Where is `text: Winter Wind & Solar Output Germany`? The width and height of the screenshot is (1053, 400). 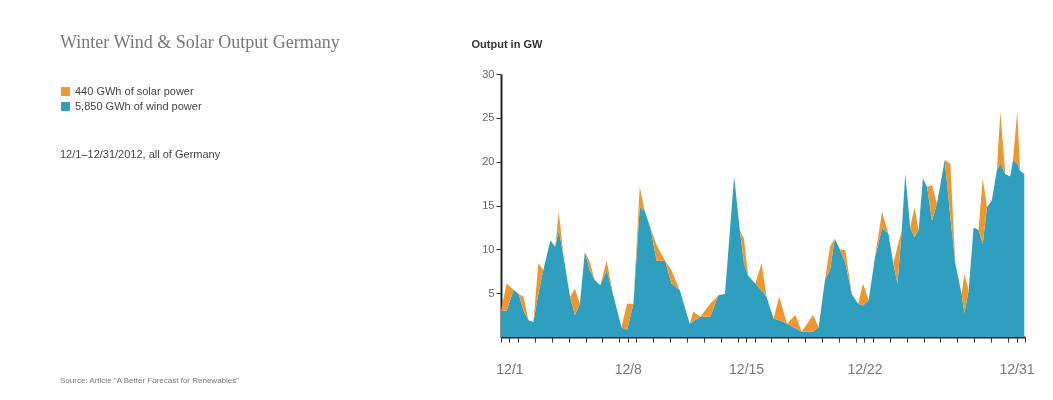 text: Winter Wind & Solar Output Germany is located at coordinates (200, 42).